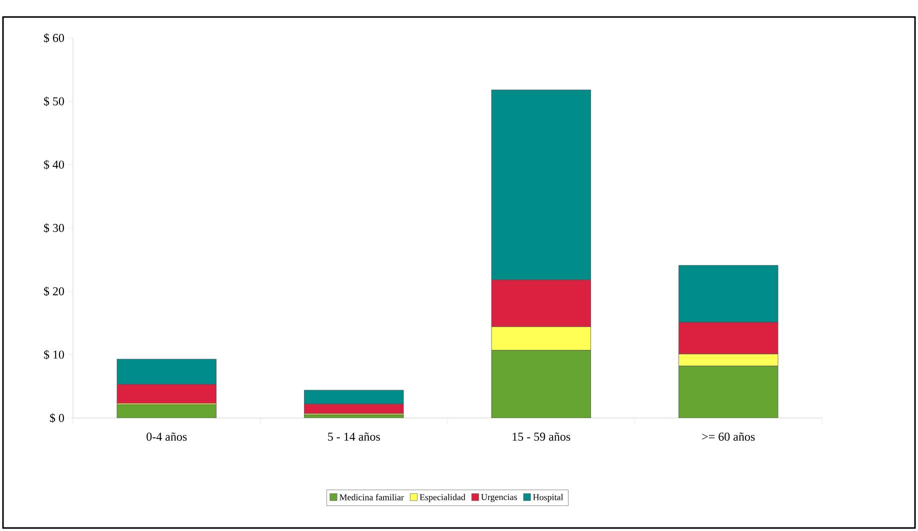 This screenshot has width=918, height=531. What do you see at coordinates (548, 498) in the screenshot?
I see `legend-label: Hospital` at bounding box center [548, 498].